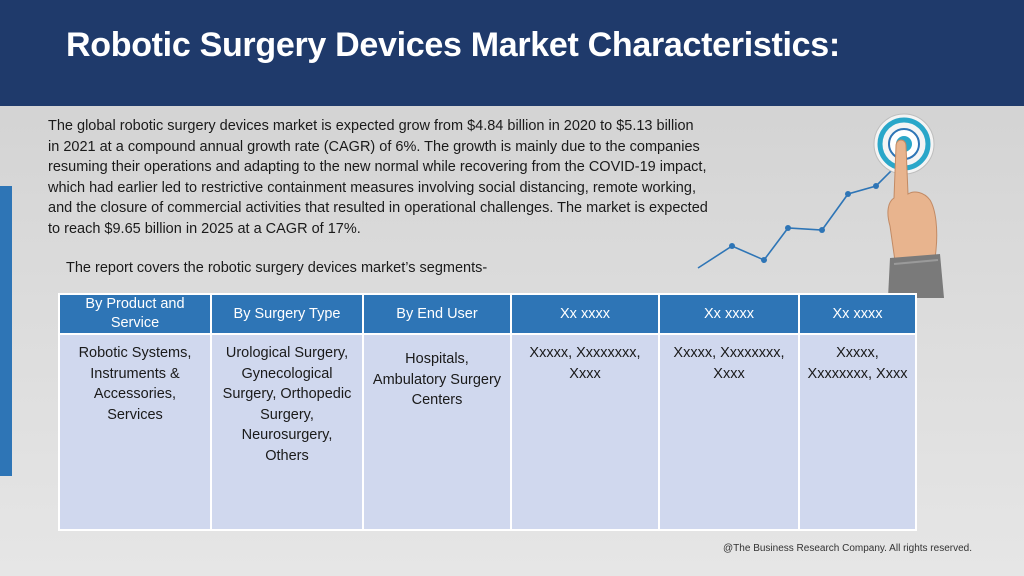 This screenshot has width=1024, height=576. Describe the element at coordinates (287, 314) in the screenshot. I see `table-header: By Surgery Type` at that location.